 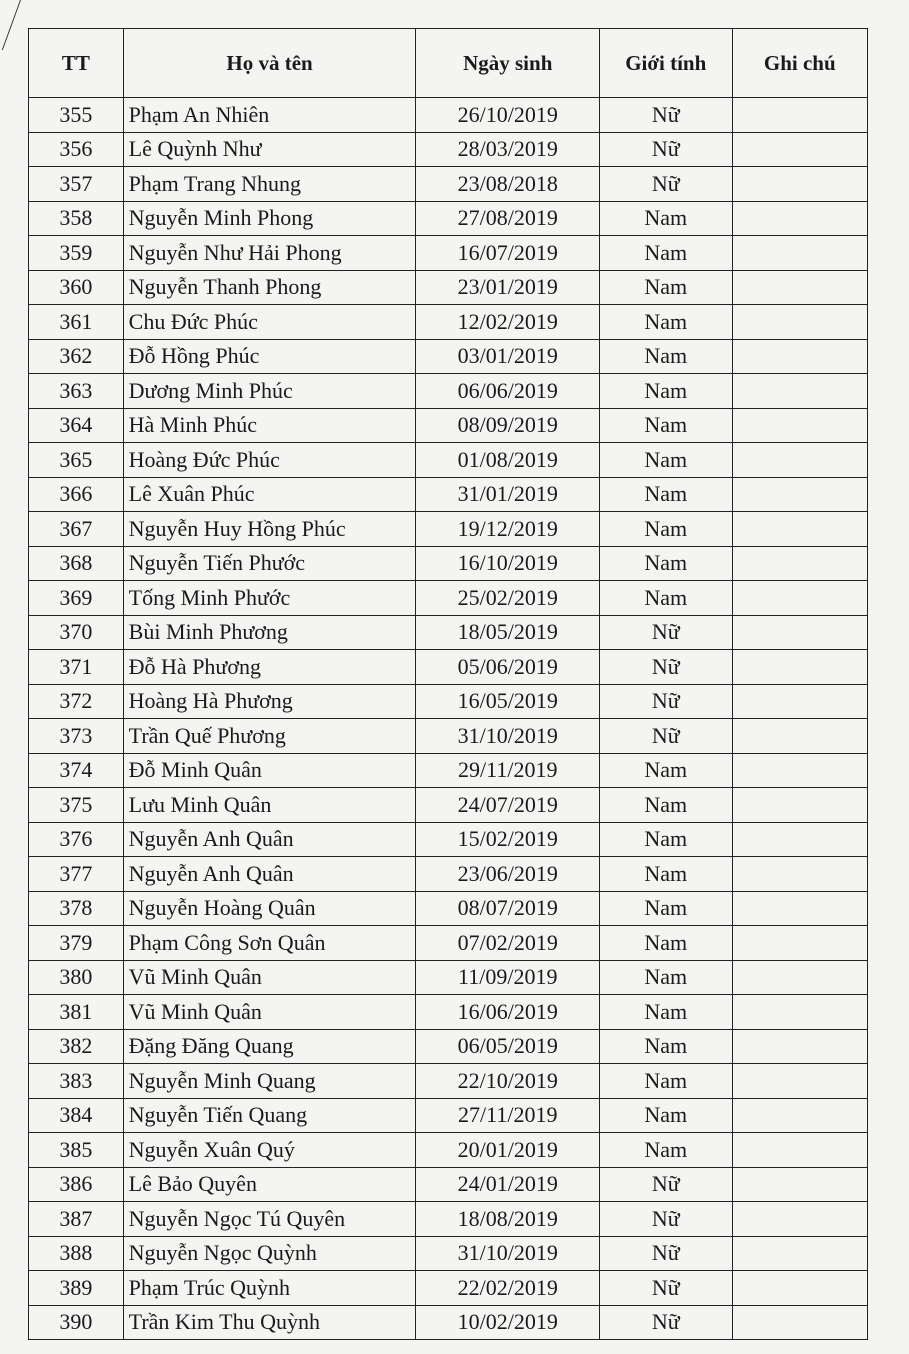 I want to click on table-row: 360 Nguyễn Thanh Phong 23/01/2019 Nam, so click(x=448, y=287).